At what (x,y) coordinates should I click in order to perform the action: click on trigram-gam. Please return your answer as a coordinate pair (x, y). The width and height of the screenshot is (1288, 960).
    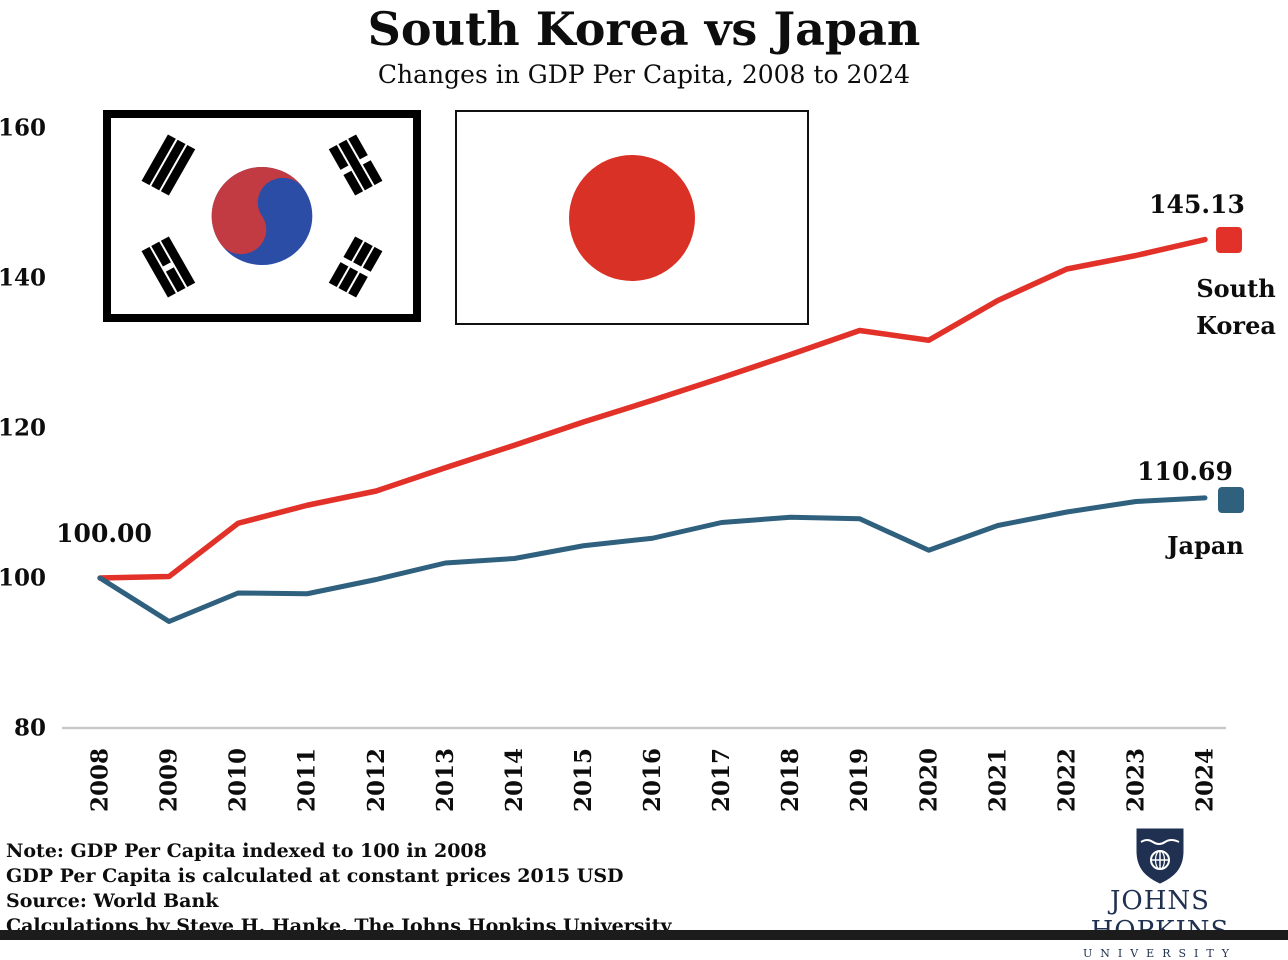
    Looking at the image, I should click on (355, 165).